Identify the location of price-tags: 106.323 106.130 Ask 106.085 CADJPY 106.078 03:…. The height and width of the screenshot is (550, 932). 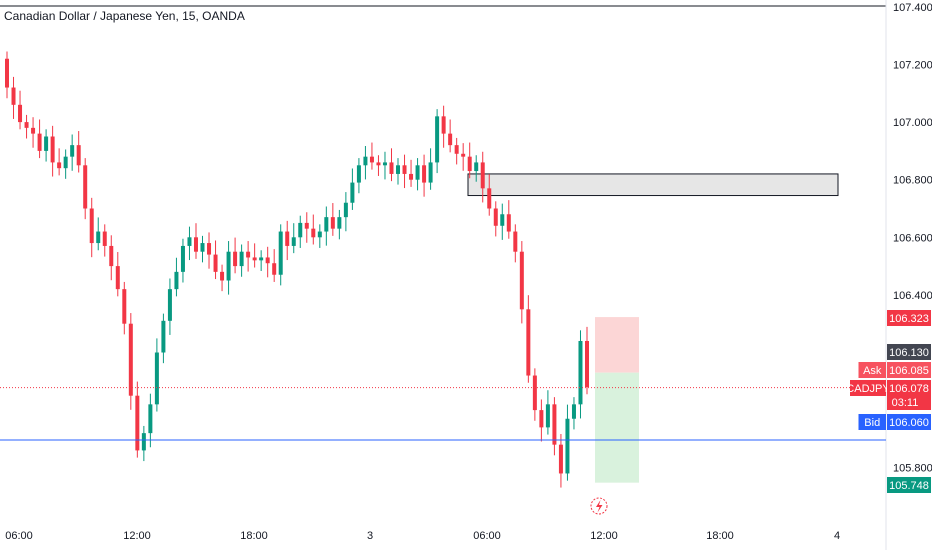
(888, 401).